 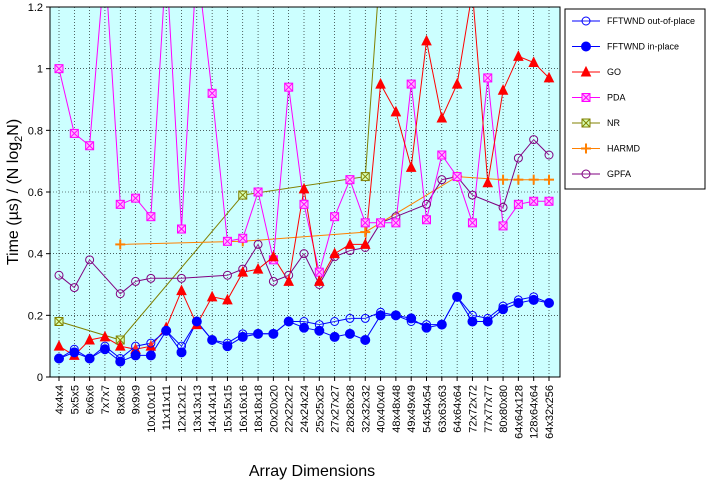 What do you see at coordinates (19, 139) in the screenshot?
I see `y-axis-title-subscript: 2` at bounding box center [19, 139].